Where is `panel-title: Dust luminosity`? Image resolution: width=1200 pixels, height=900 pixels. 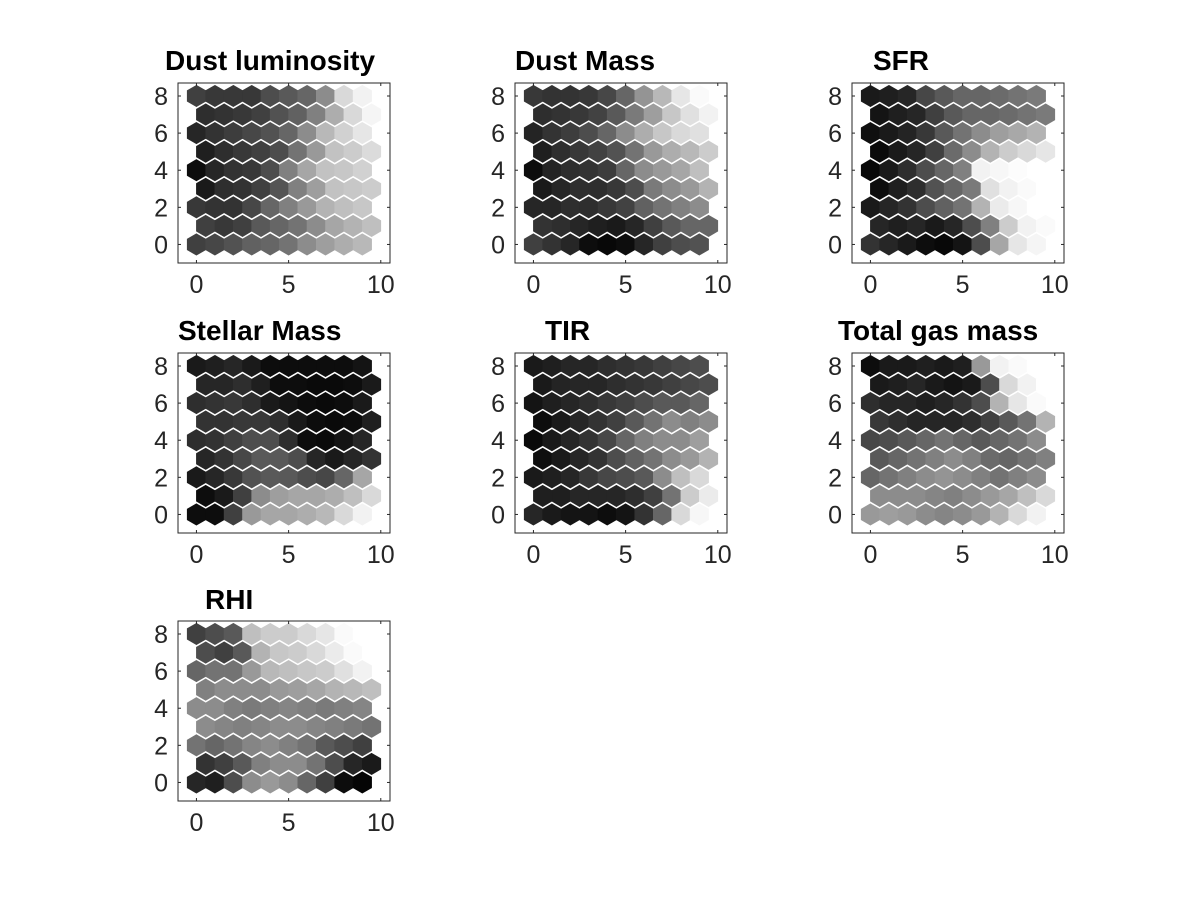 panel-title: Dust luminosity is located at coordinates (270, 60).